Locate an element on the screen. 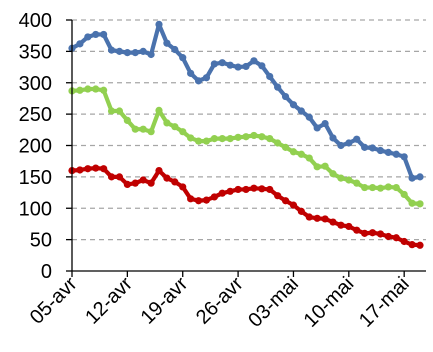 The height and width of the screenshot is (352, 433). y-tick-label: 400 is located at coordinates (35, 21).